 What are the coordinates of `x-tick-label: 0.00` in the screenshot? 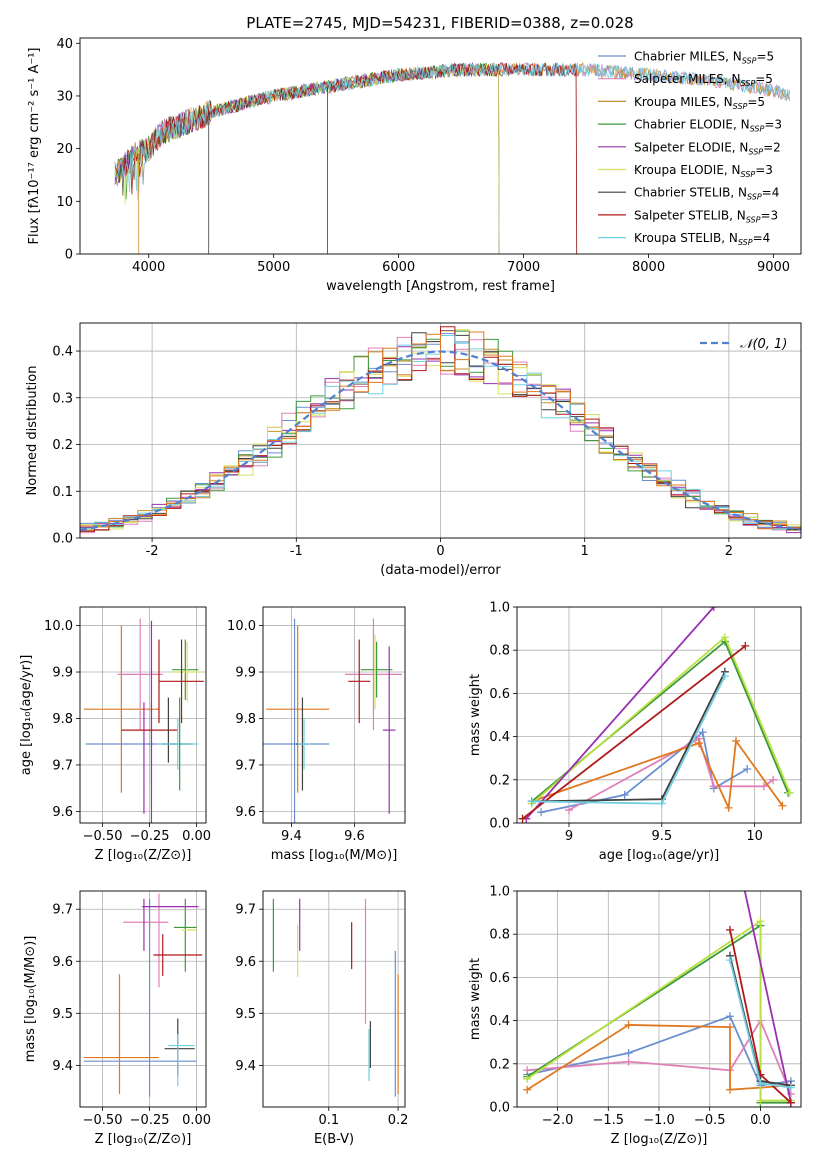 It's located at (196, 836).